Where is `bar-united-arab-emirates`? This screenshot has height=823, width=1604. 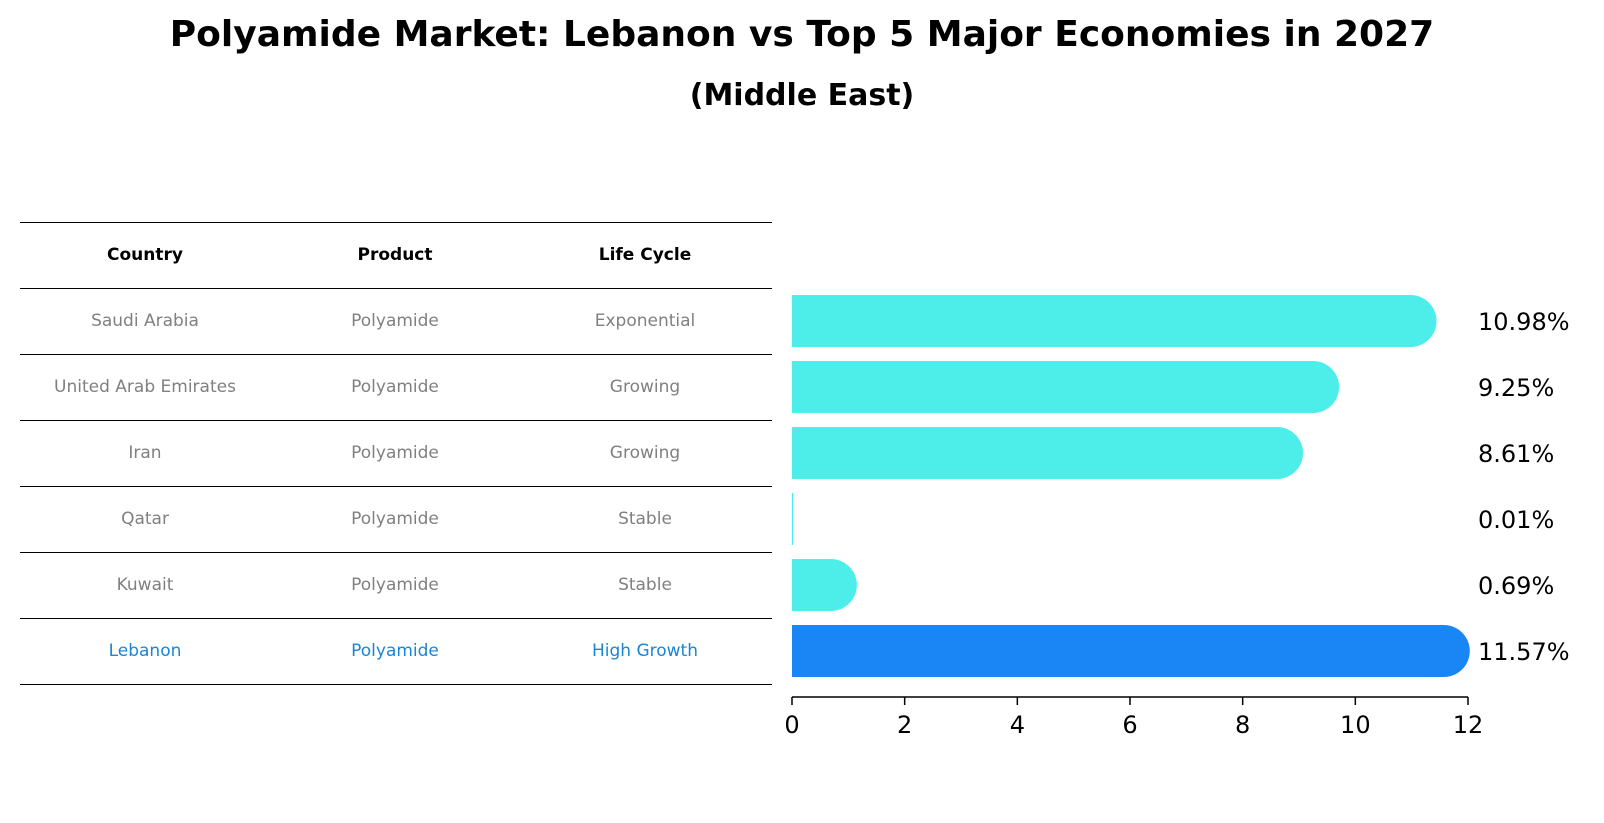 bar-united-arab-emirates is located at coordinates (1066, 387).